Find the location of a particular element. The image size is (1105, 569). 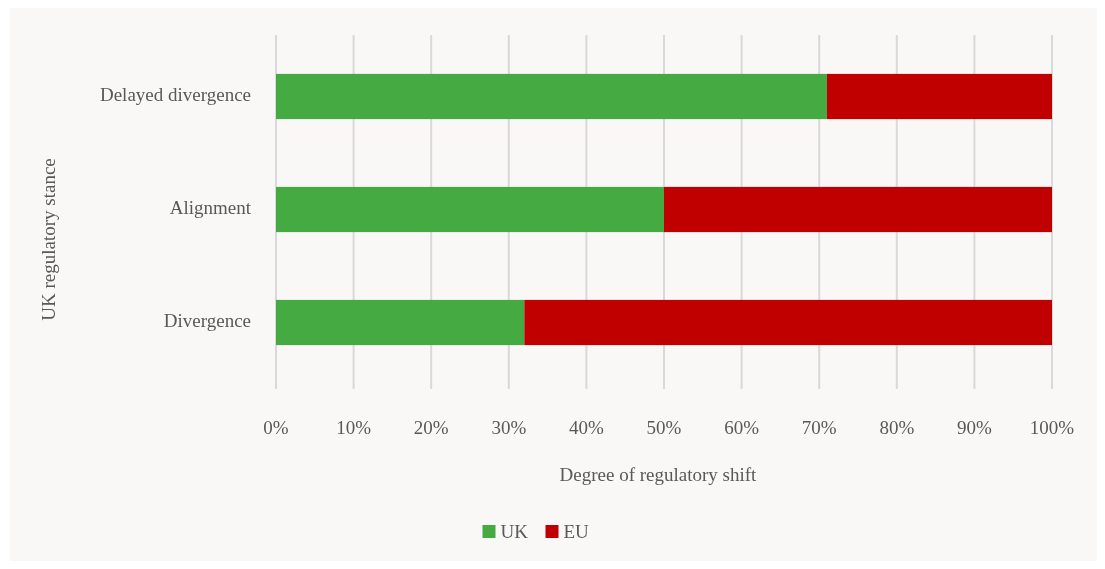

x-tick-label: 30% is located at coordinates (509, 427).